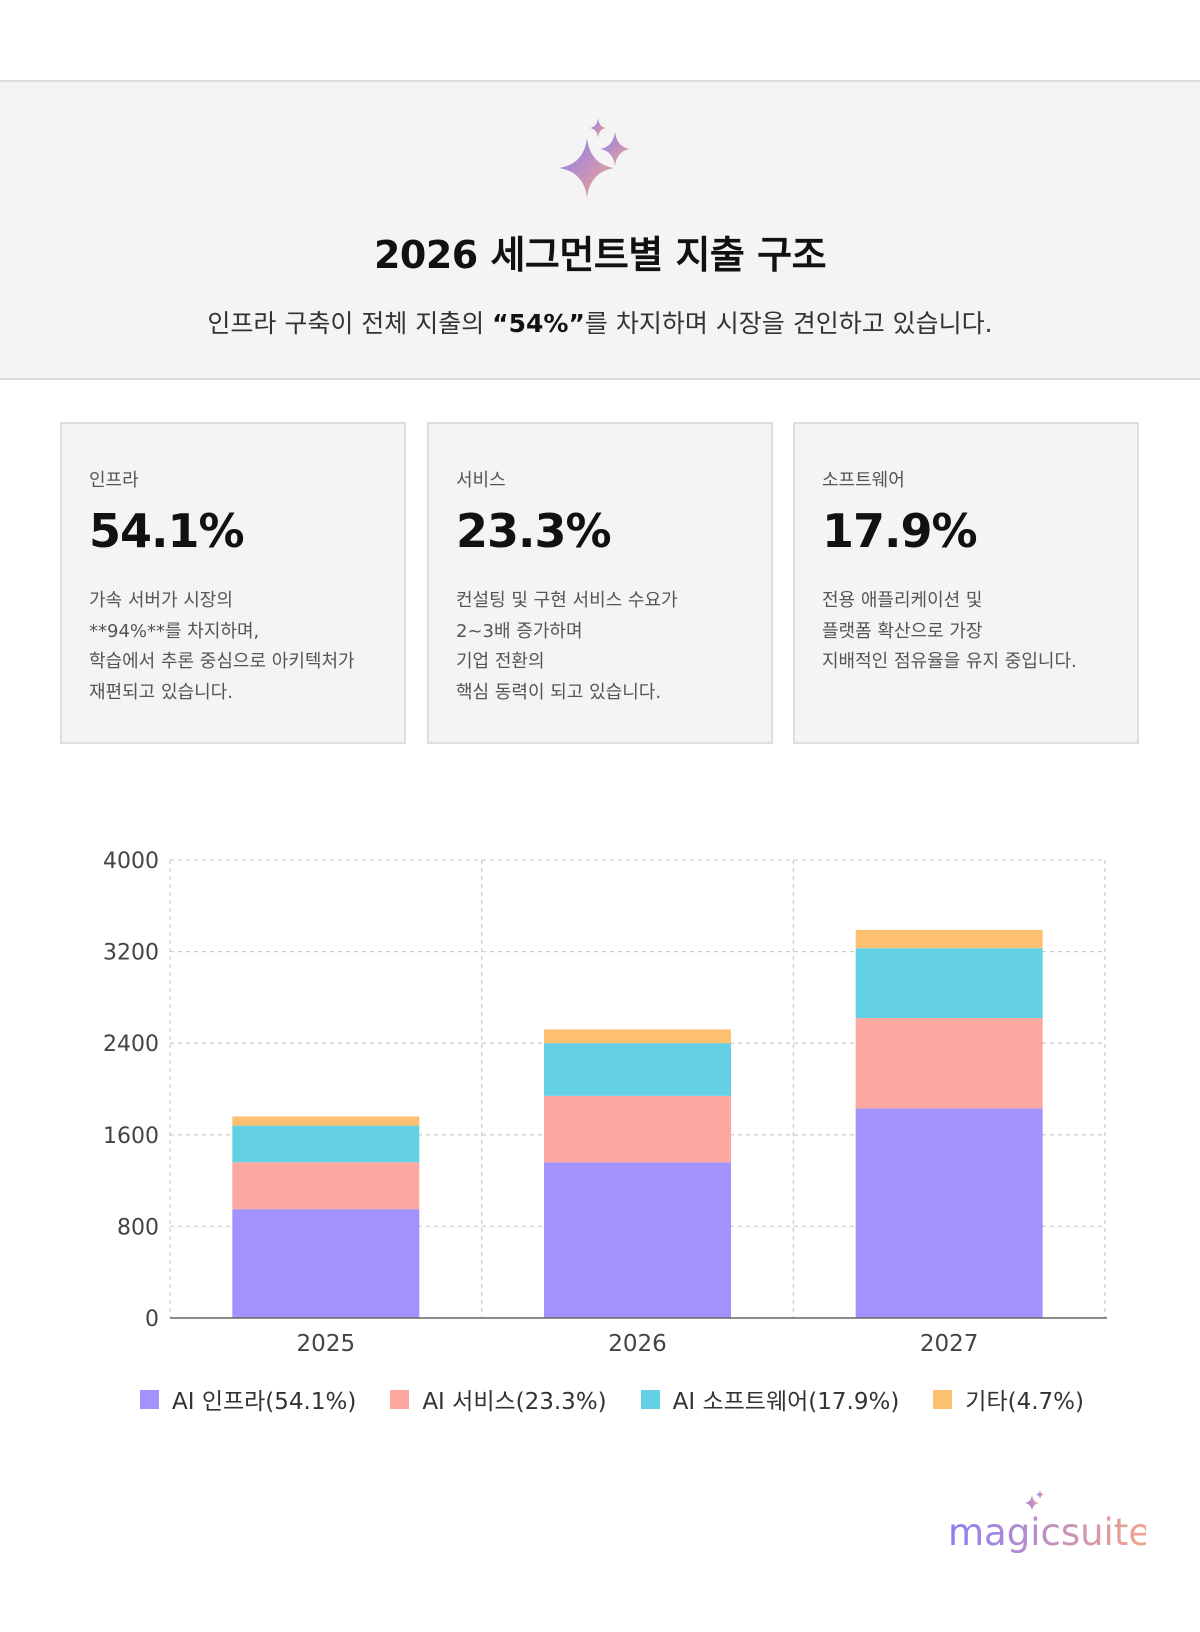 The image size is (1200, 1632). I want to click on card-desc-line: 가속 서버가 시장의, so click(161, 600).